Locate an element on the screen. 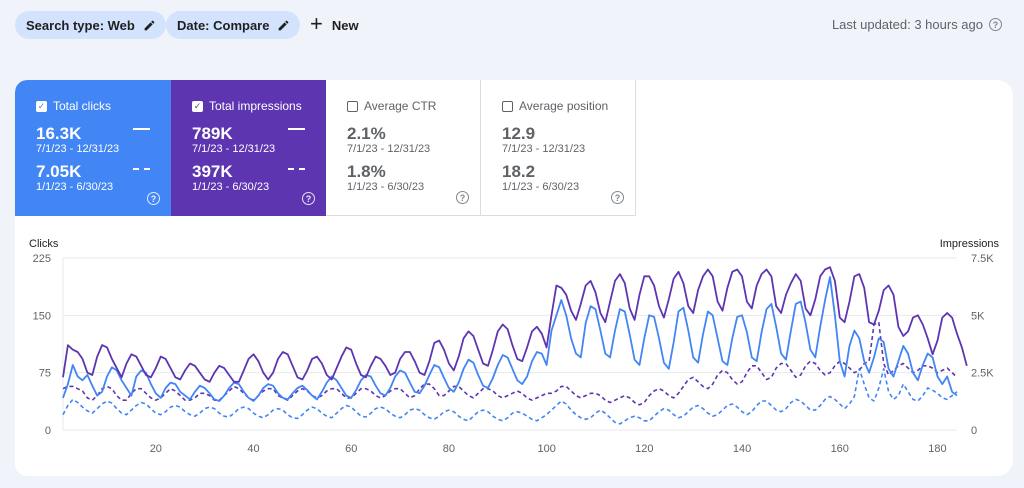  y-right-tick-label: 7.5K is located at coordinates (982, 259).